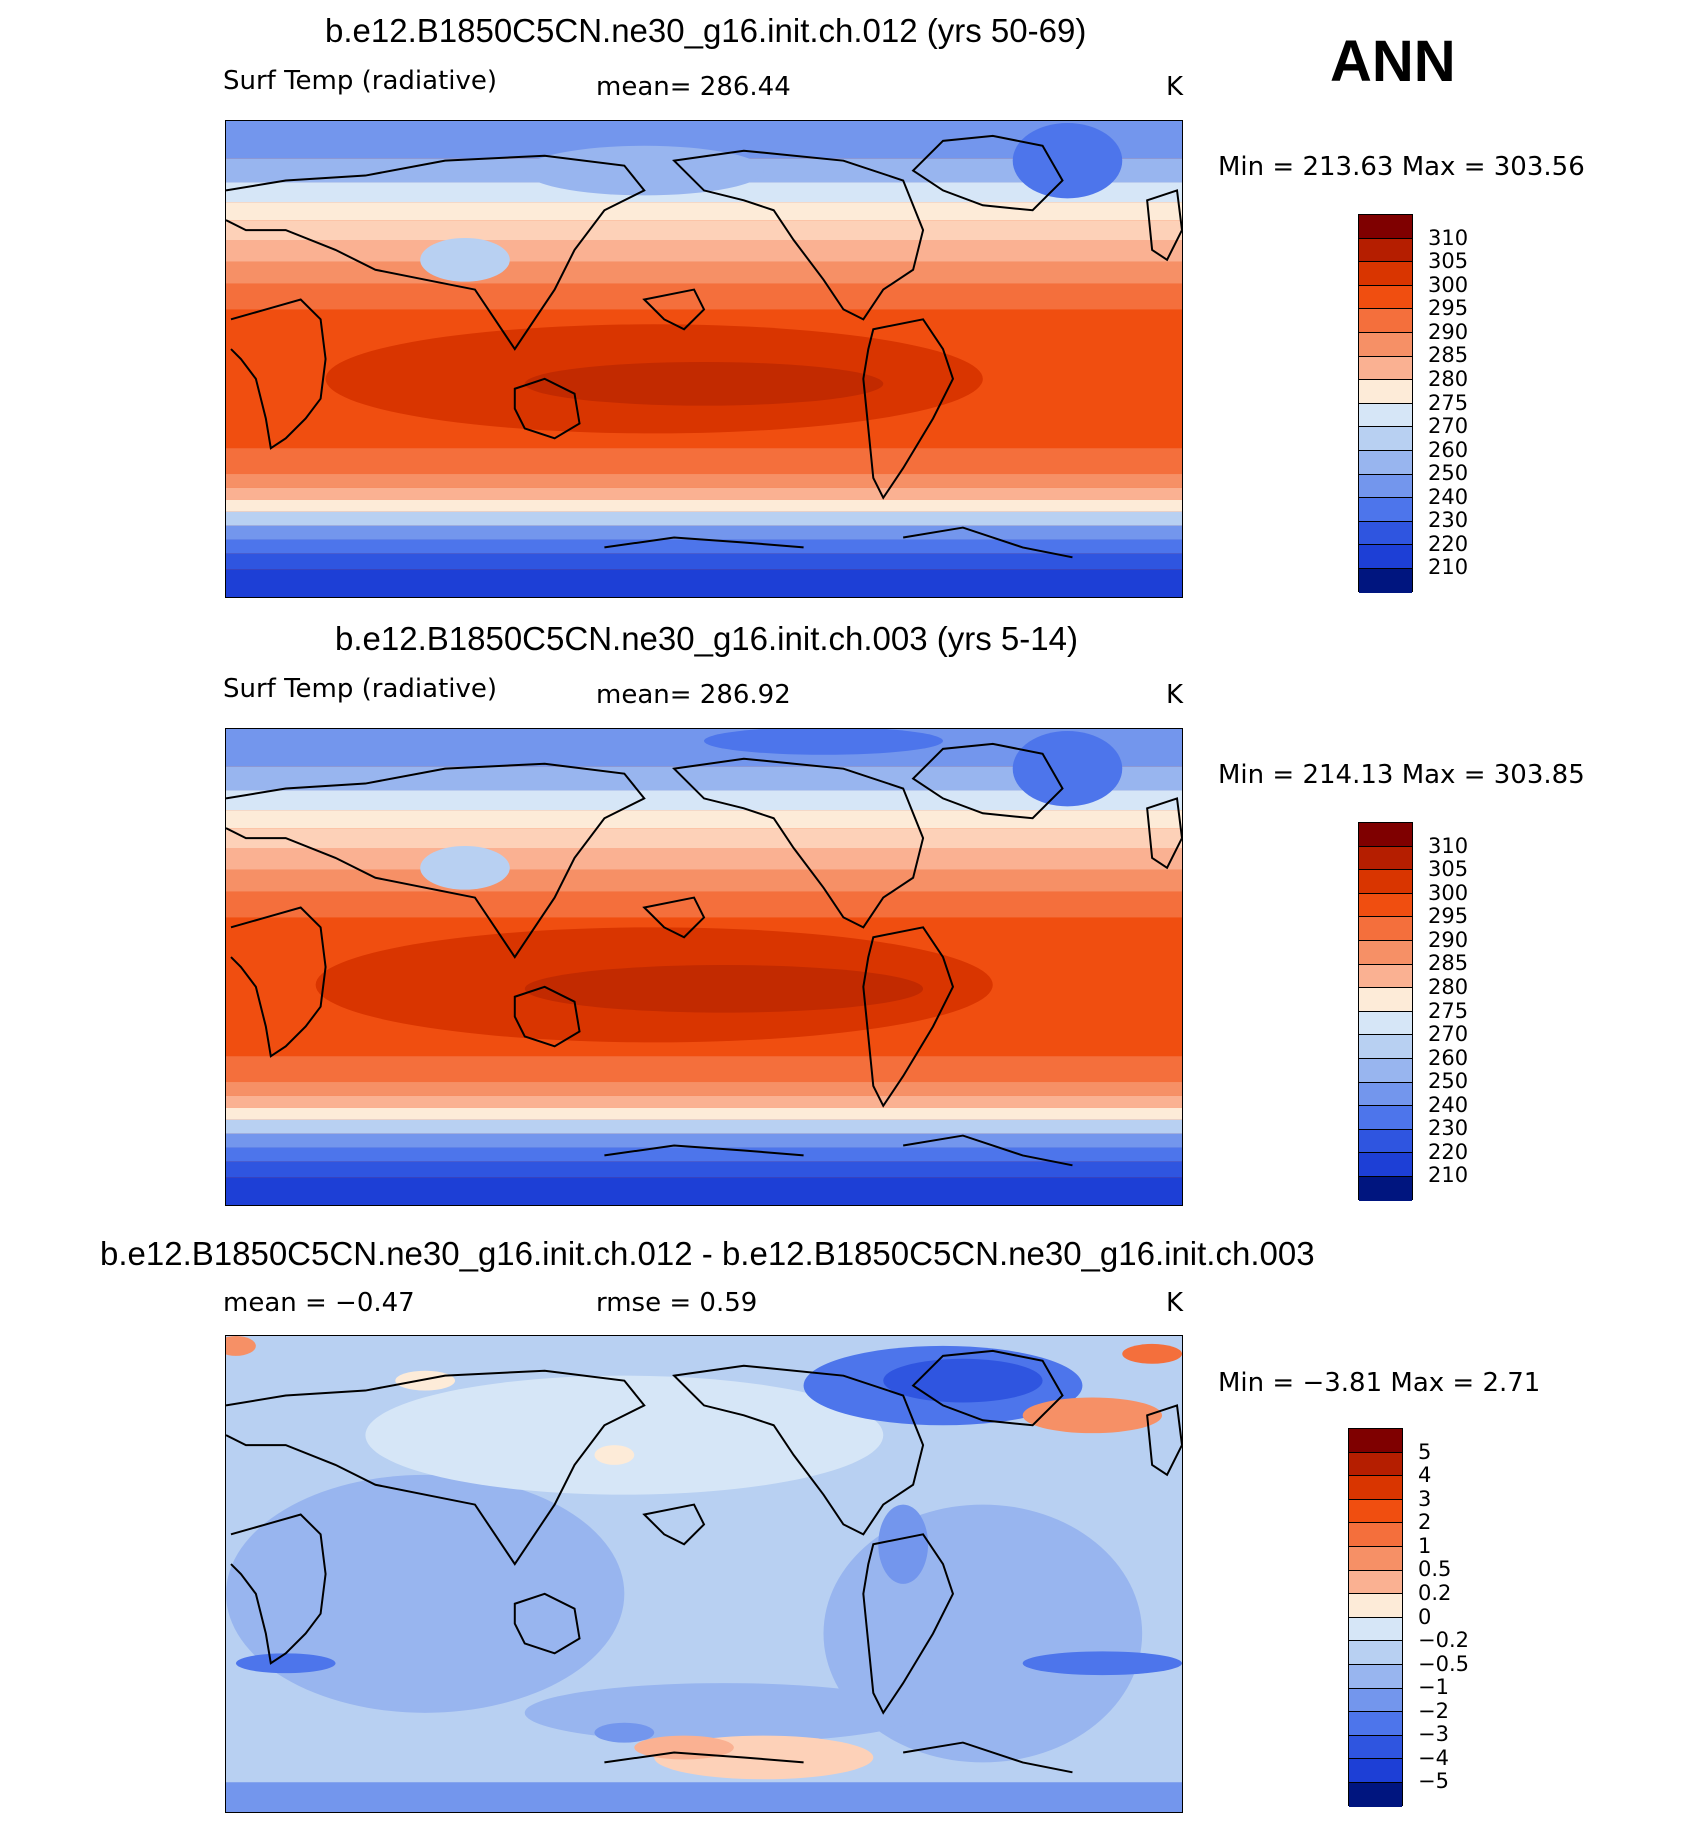 The height and width of the screenshot is (1825, 1708). What do you see at coordinates (1425, 1475) in the screenshot?
I see `colorbar-label: 4` at bounding box center [1425, 1475].